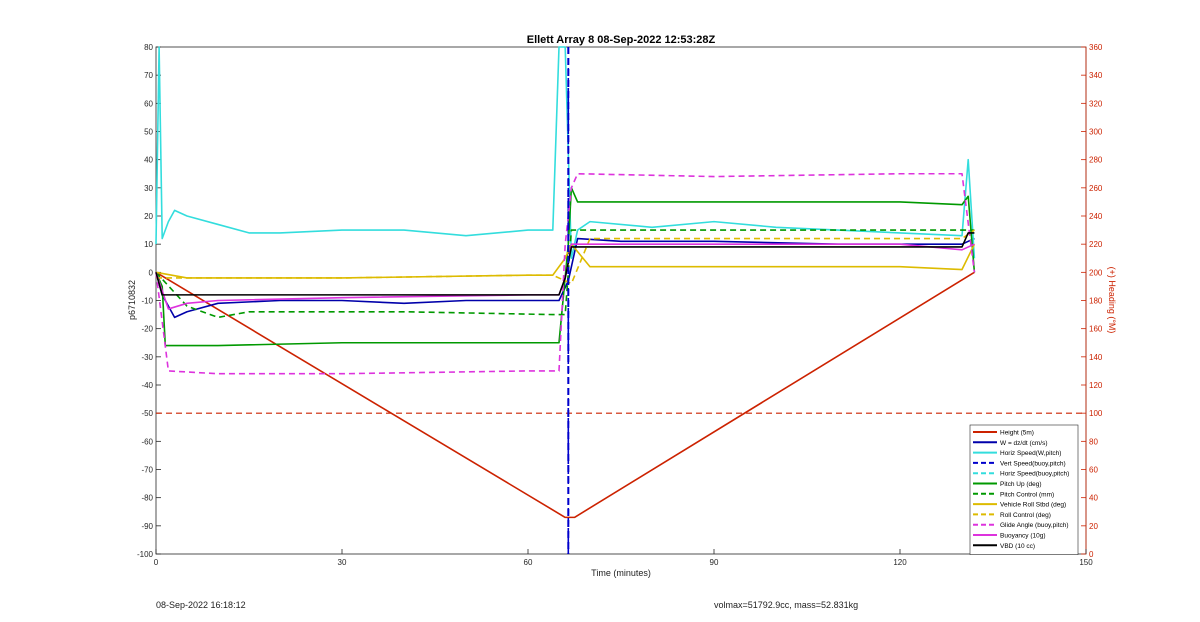 Image resolution: width=1200 pixels, height=622 pixels. What do you see at coordinates (147, 385) in the screenshot?
I see `y-tick-label: -40` at bounding box center [147, 385].